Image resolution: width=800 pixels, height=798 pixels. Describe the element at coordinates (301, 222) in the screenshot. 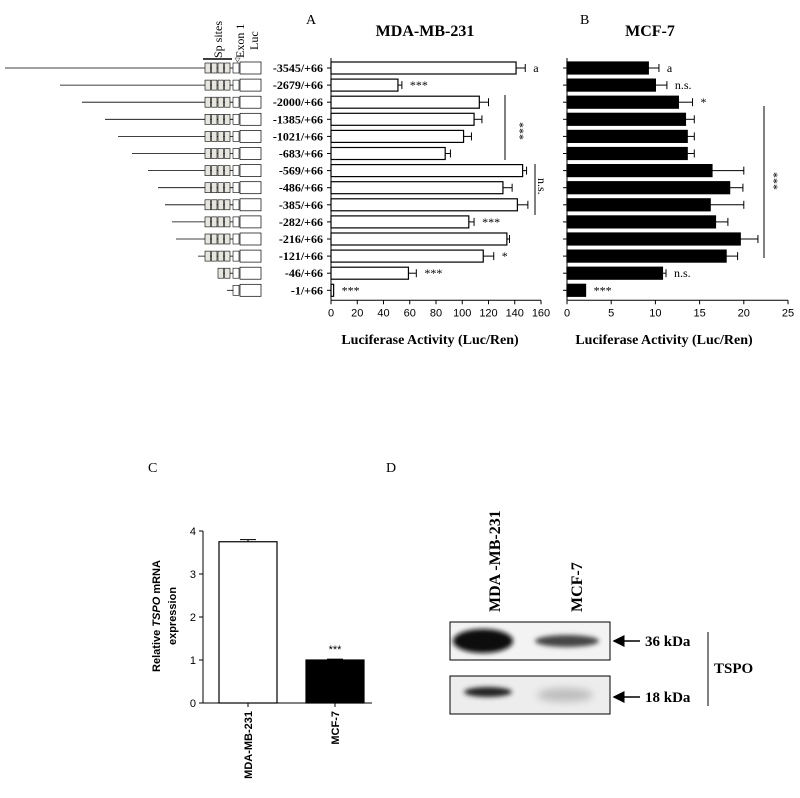

I see `construct-label: -282/+66` at that location.